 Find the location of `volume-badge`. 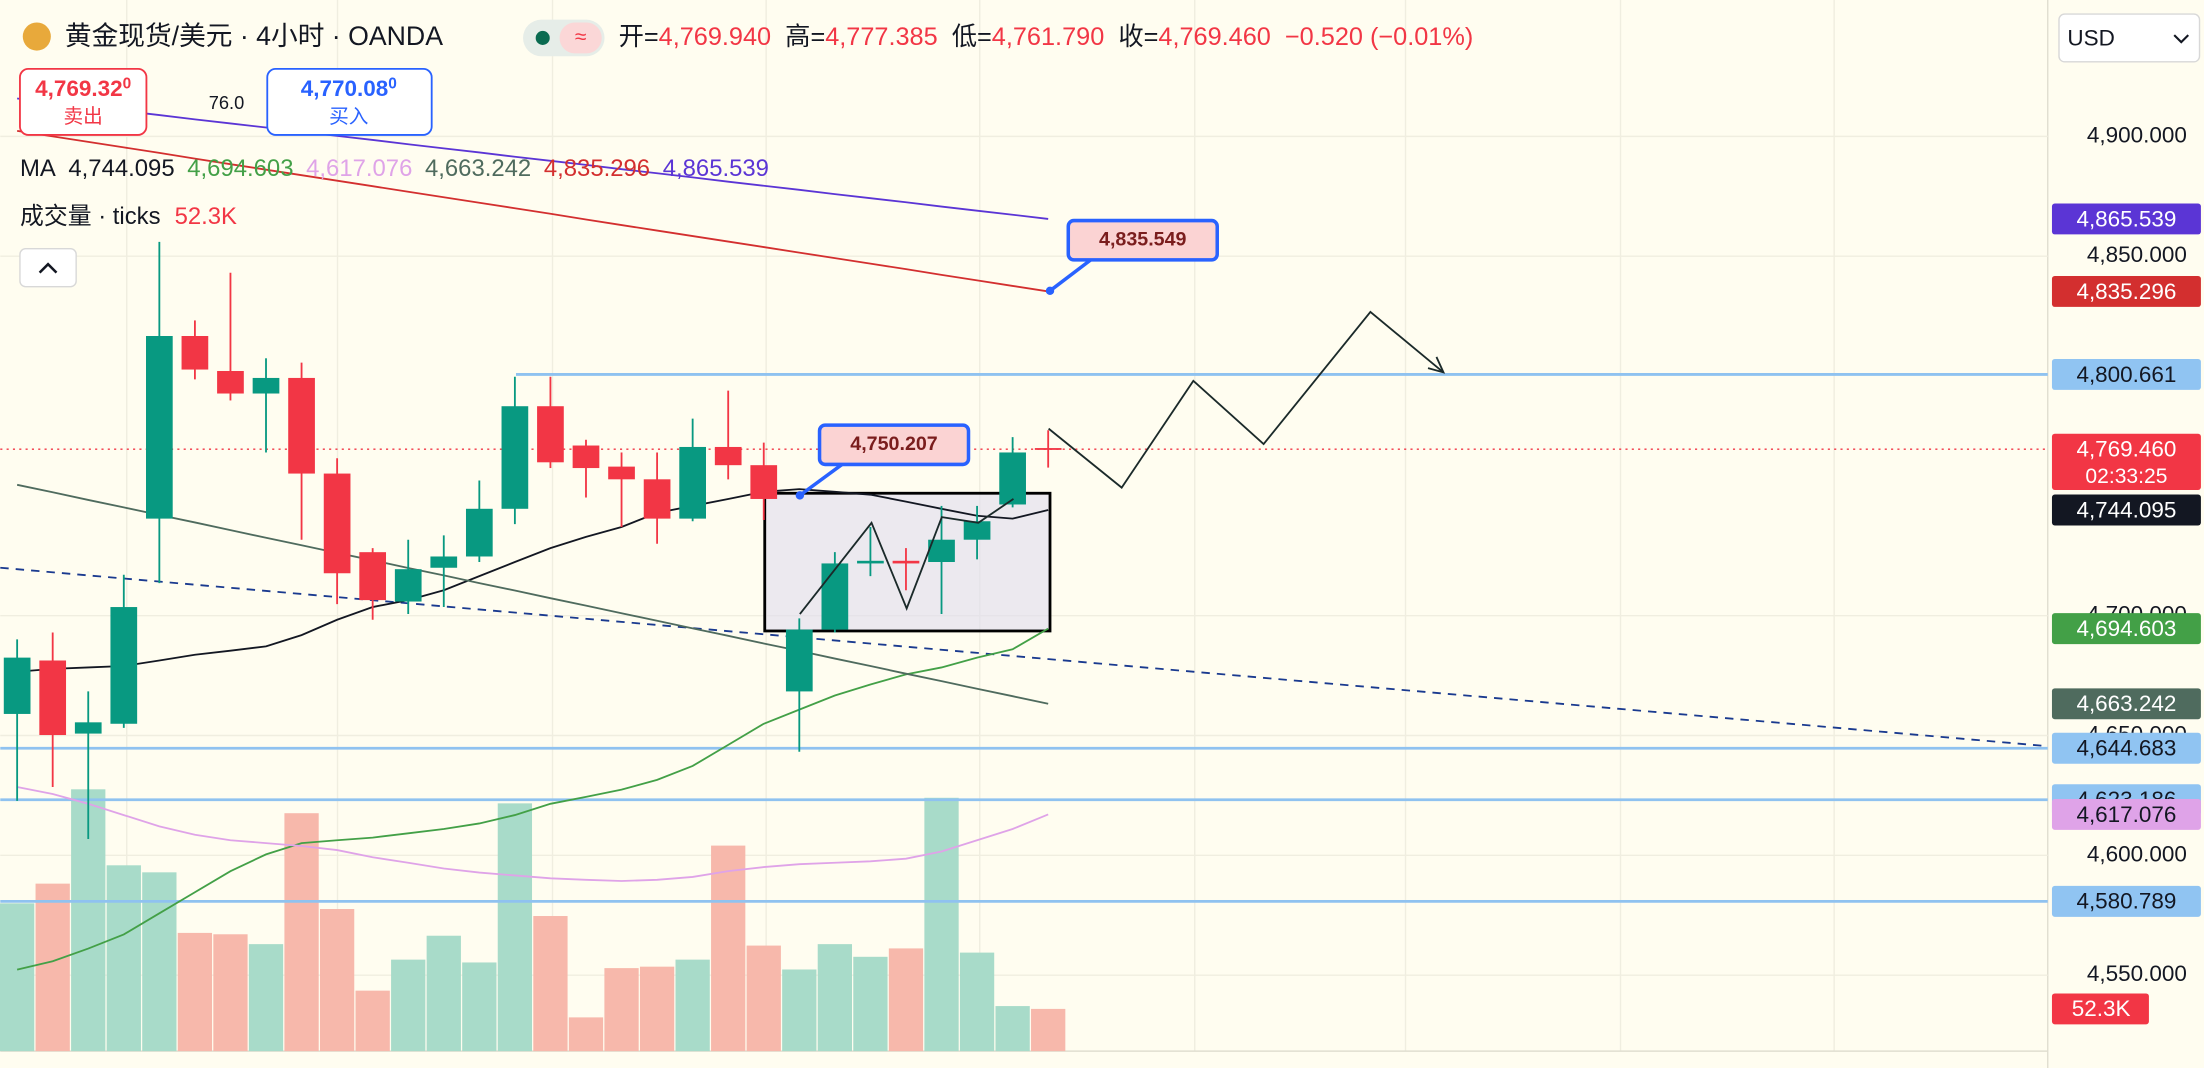

volume-badge is located at coordinates (2100, 1009).